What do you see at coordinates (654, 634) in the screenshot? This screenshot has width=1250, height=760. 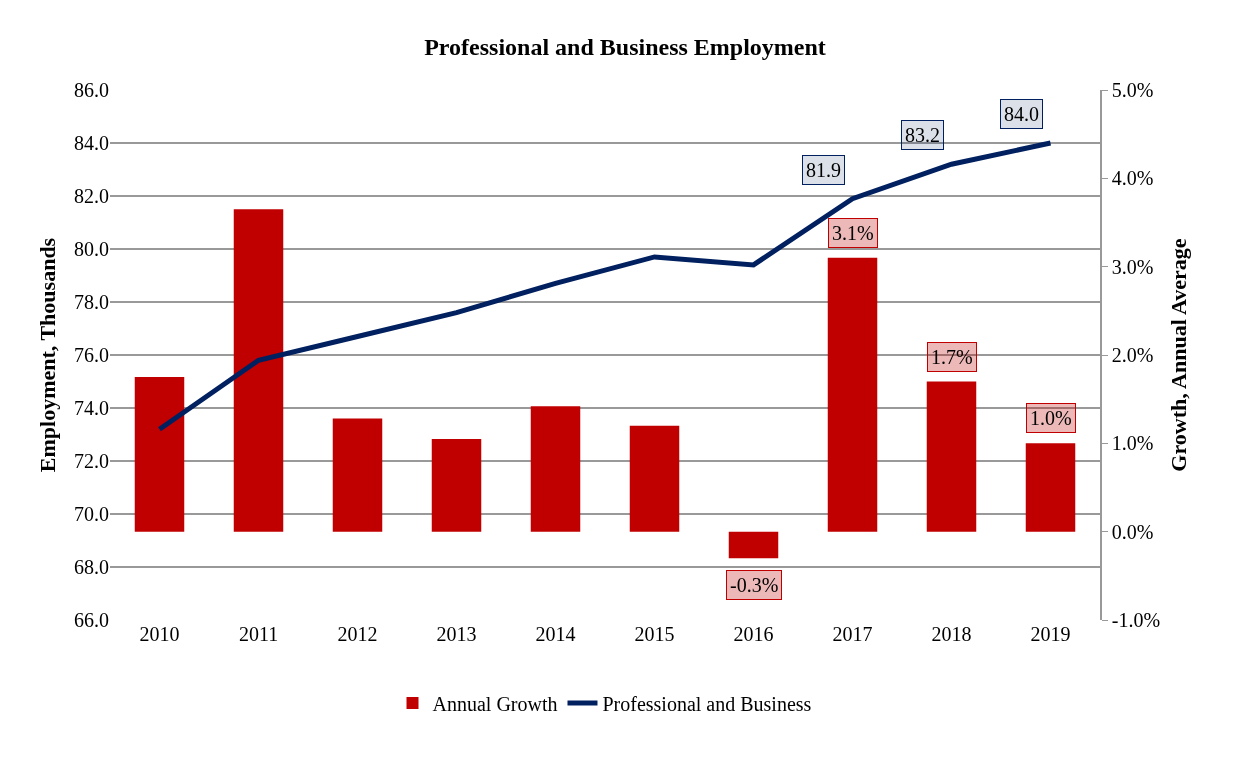 I see `x-tick-label: 2015` at bounding box center [654, 634].